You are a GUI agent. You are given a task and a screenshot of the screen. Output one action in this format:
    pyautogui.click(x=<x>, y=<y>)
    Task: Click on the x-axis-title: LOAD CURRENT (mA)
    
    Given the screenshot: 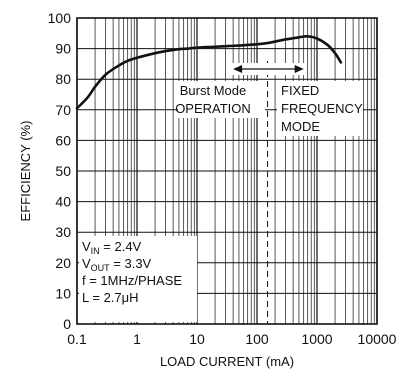 What is the action you would take?
    pyautogui.click(x=227, y=361)
    